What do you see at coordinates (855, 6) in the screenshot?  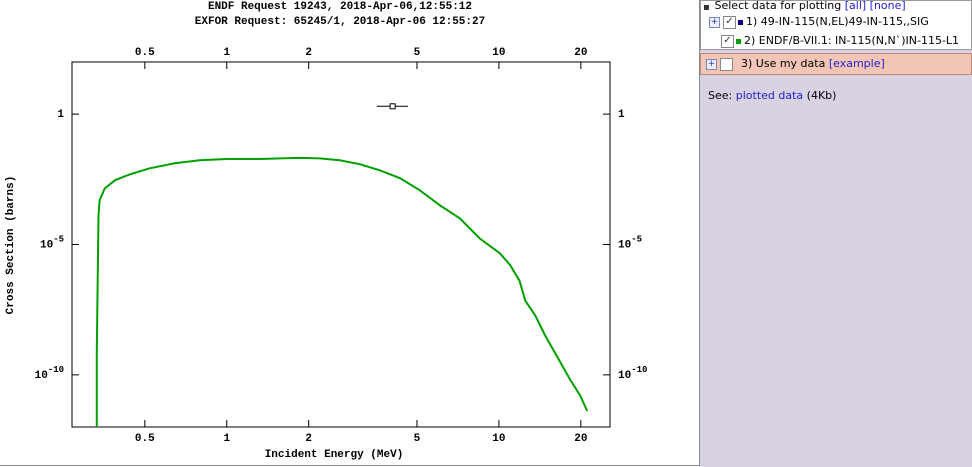 I see `select-all: [all]` at bounding box center [855, 6].